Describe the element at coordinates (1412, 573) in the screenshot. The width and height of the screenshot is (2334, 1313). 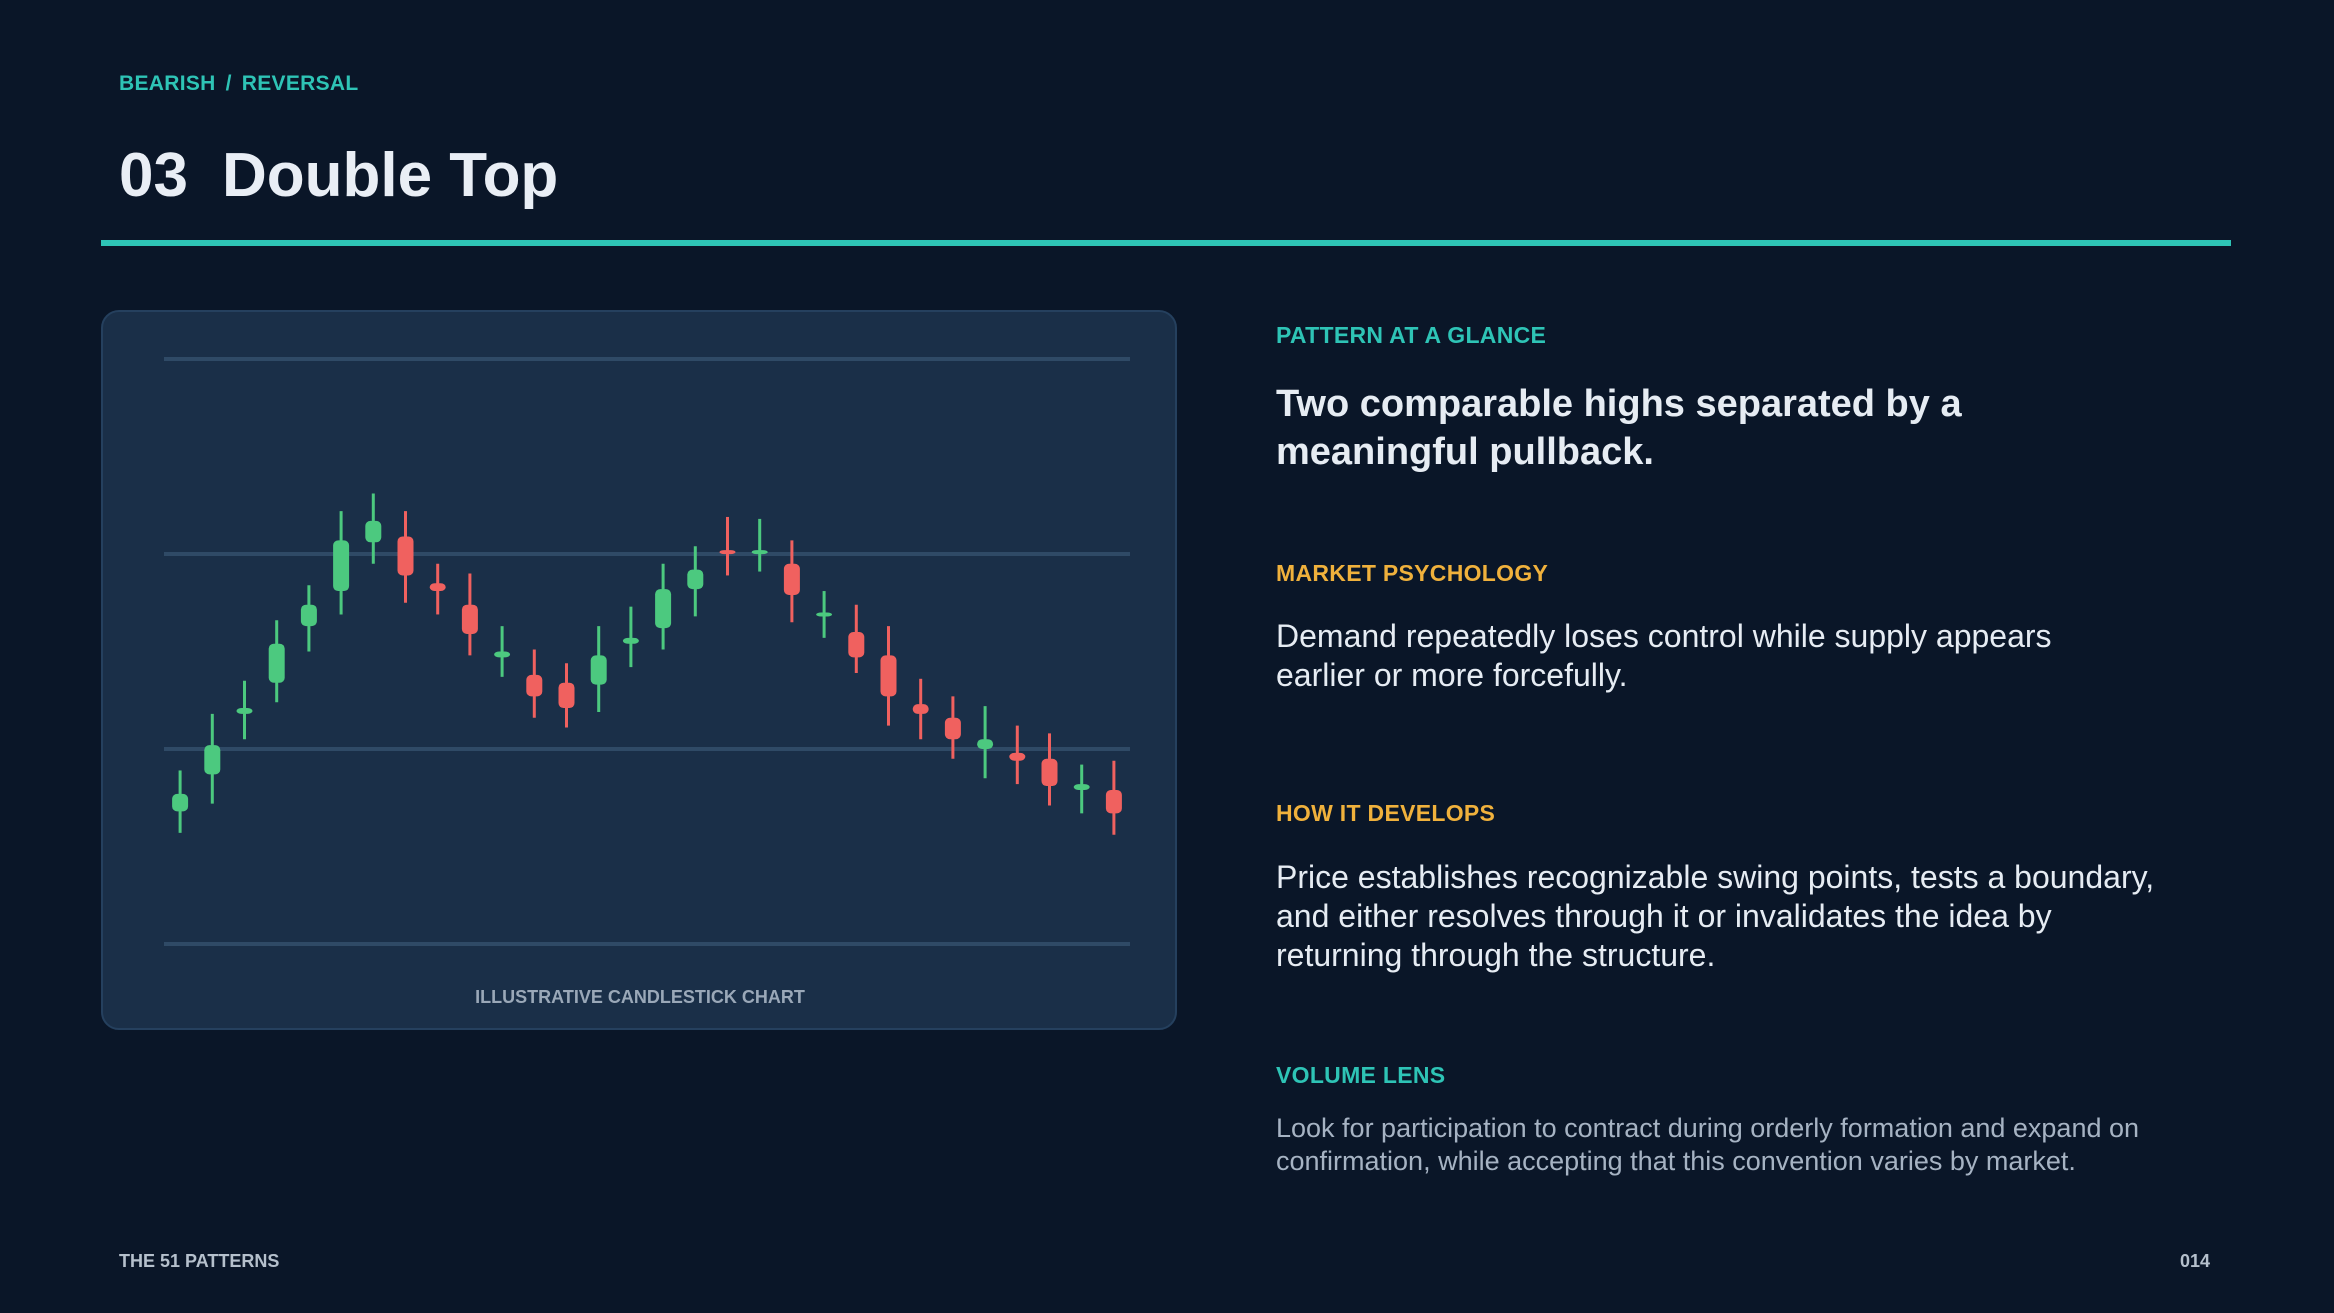
I see `section-heading: MARKET PSYCHOLOGY` at that location.